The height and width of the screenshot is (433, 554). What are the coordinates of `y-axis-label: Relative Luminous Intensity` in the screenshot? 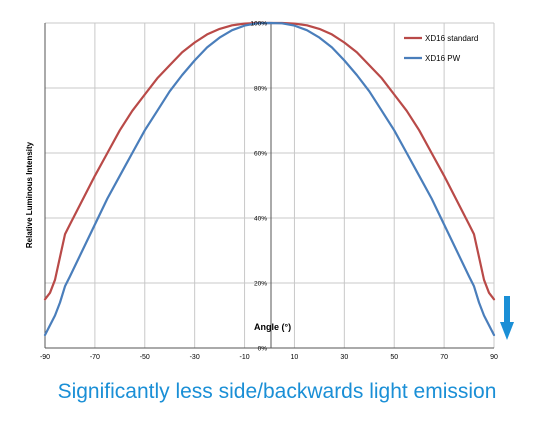 It's located at (29, 194).